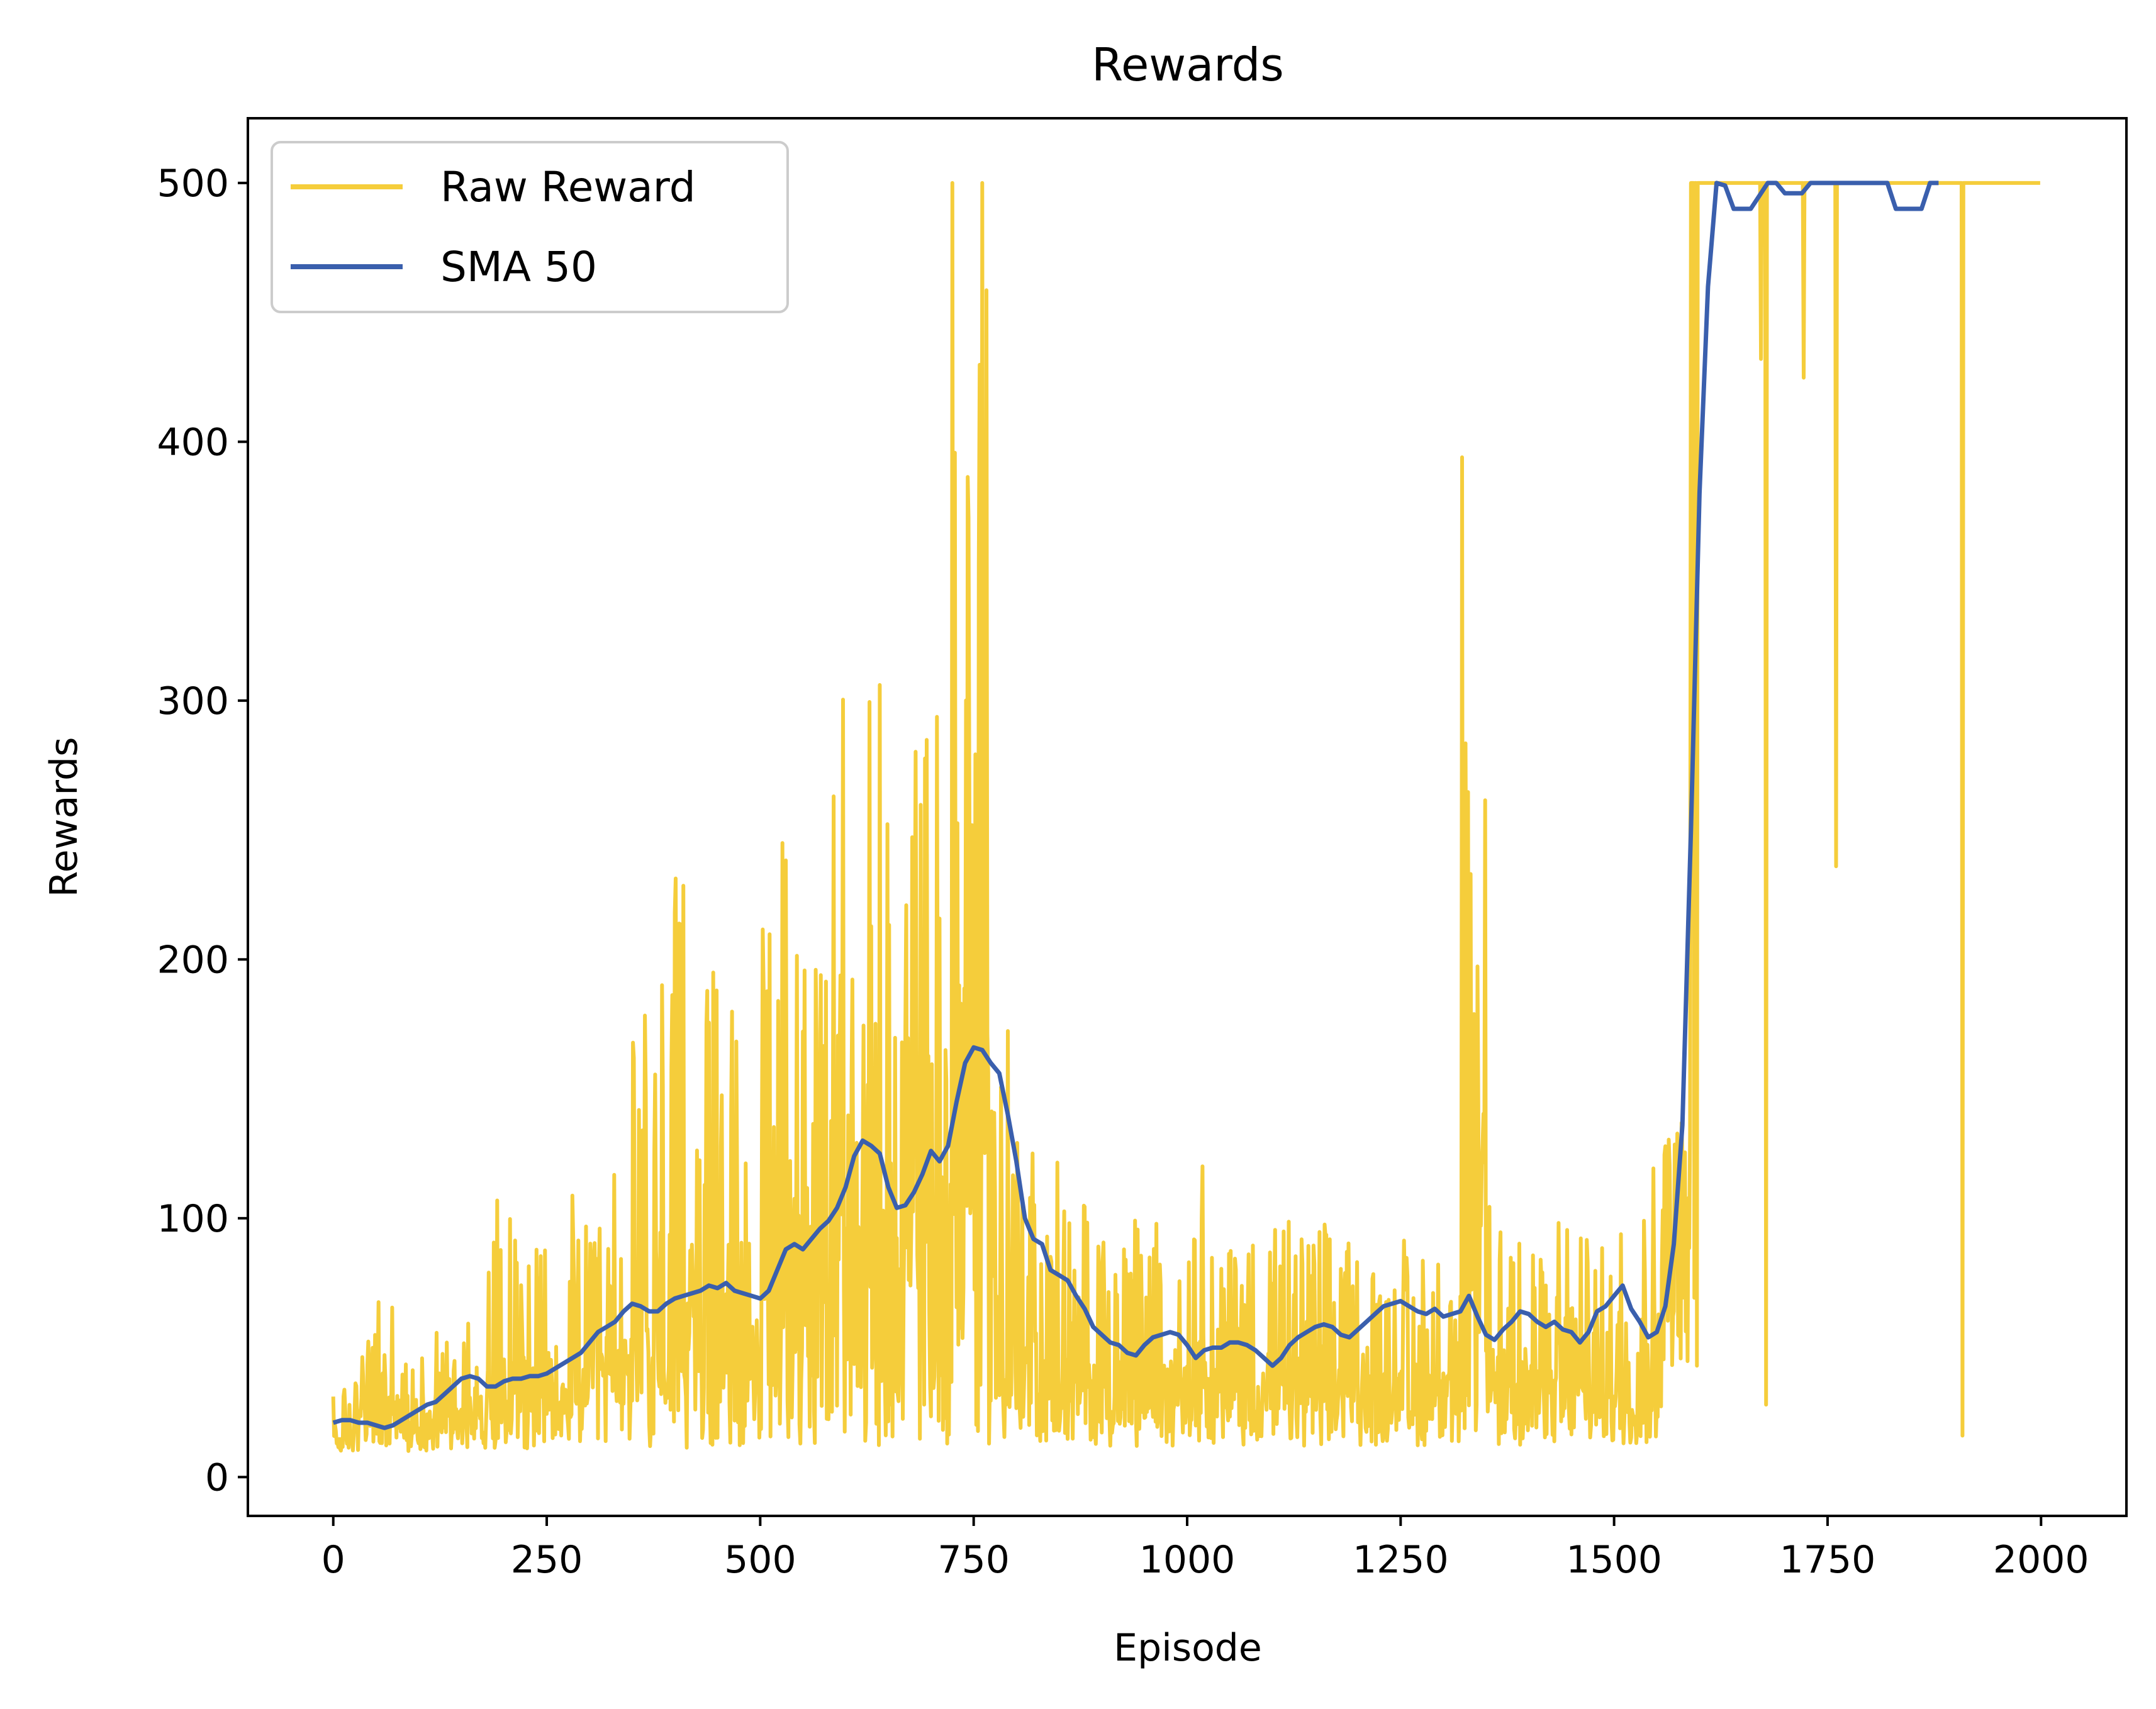 This screenshot has width=2156, height=1709. What do you see at coordinates (568, 187) in the screenshot?
I see `legend-label-raw-reward: Raw Reward` at bounding box center [568, 187].